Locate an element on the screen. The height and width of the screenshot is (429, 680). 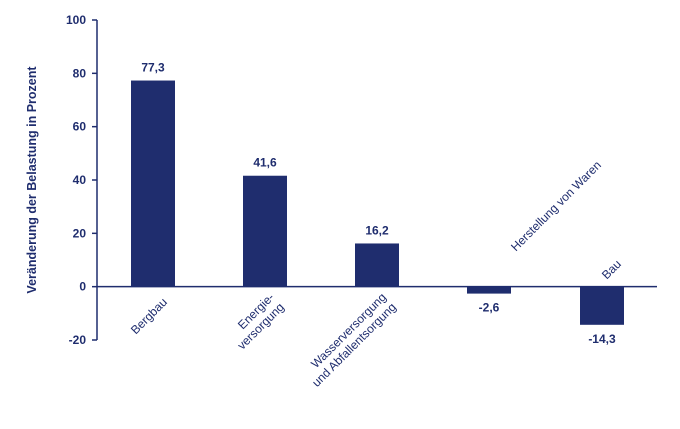
bar-value-label: -2,6 is located at coordinates (489, 308).